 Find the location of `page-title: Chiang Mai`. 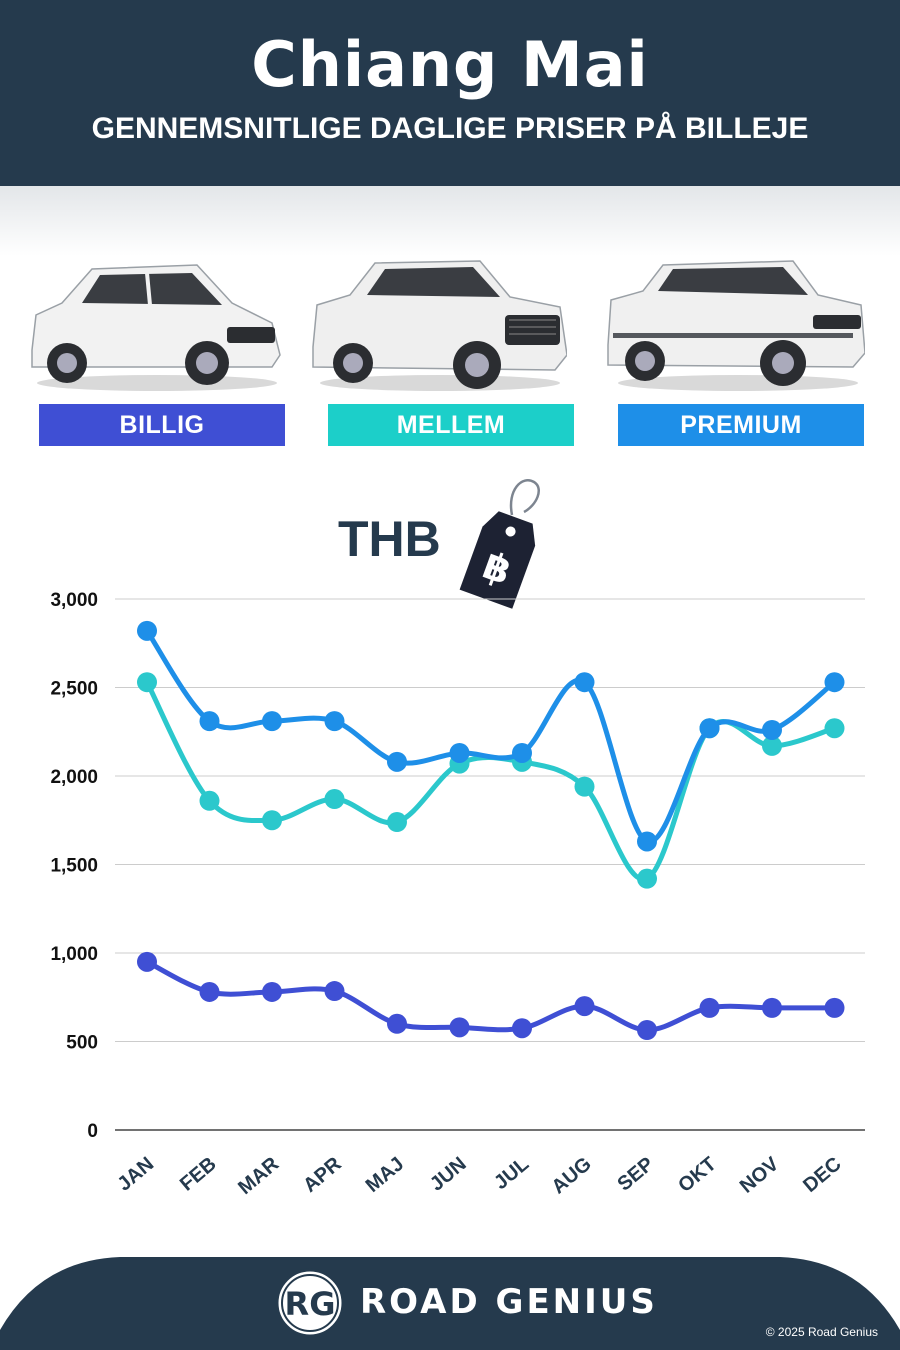

page-title: Chiang Mai is located at coordinates (450, 64).